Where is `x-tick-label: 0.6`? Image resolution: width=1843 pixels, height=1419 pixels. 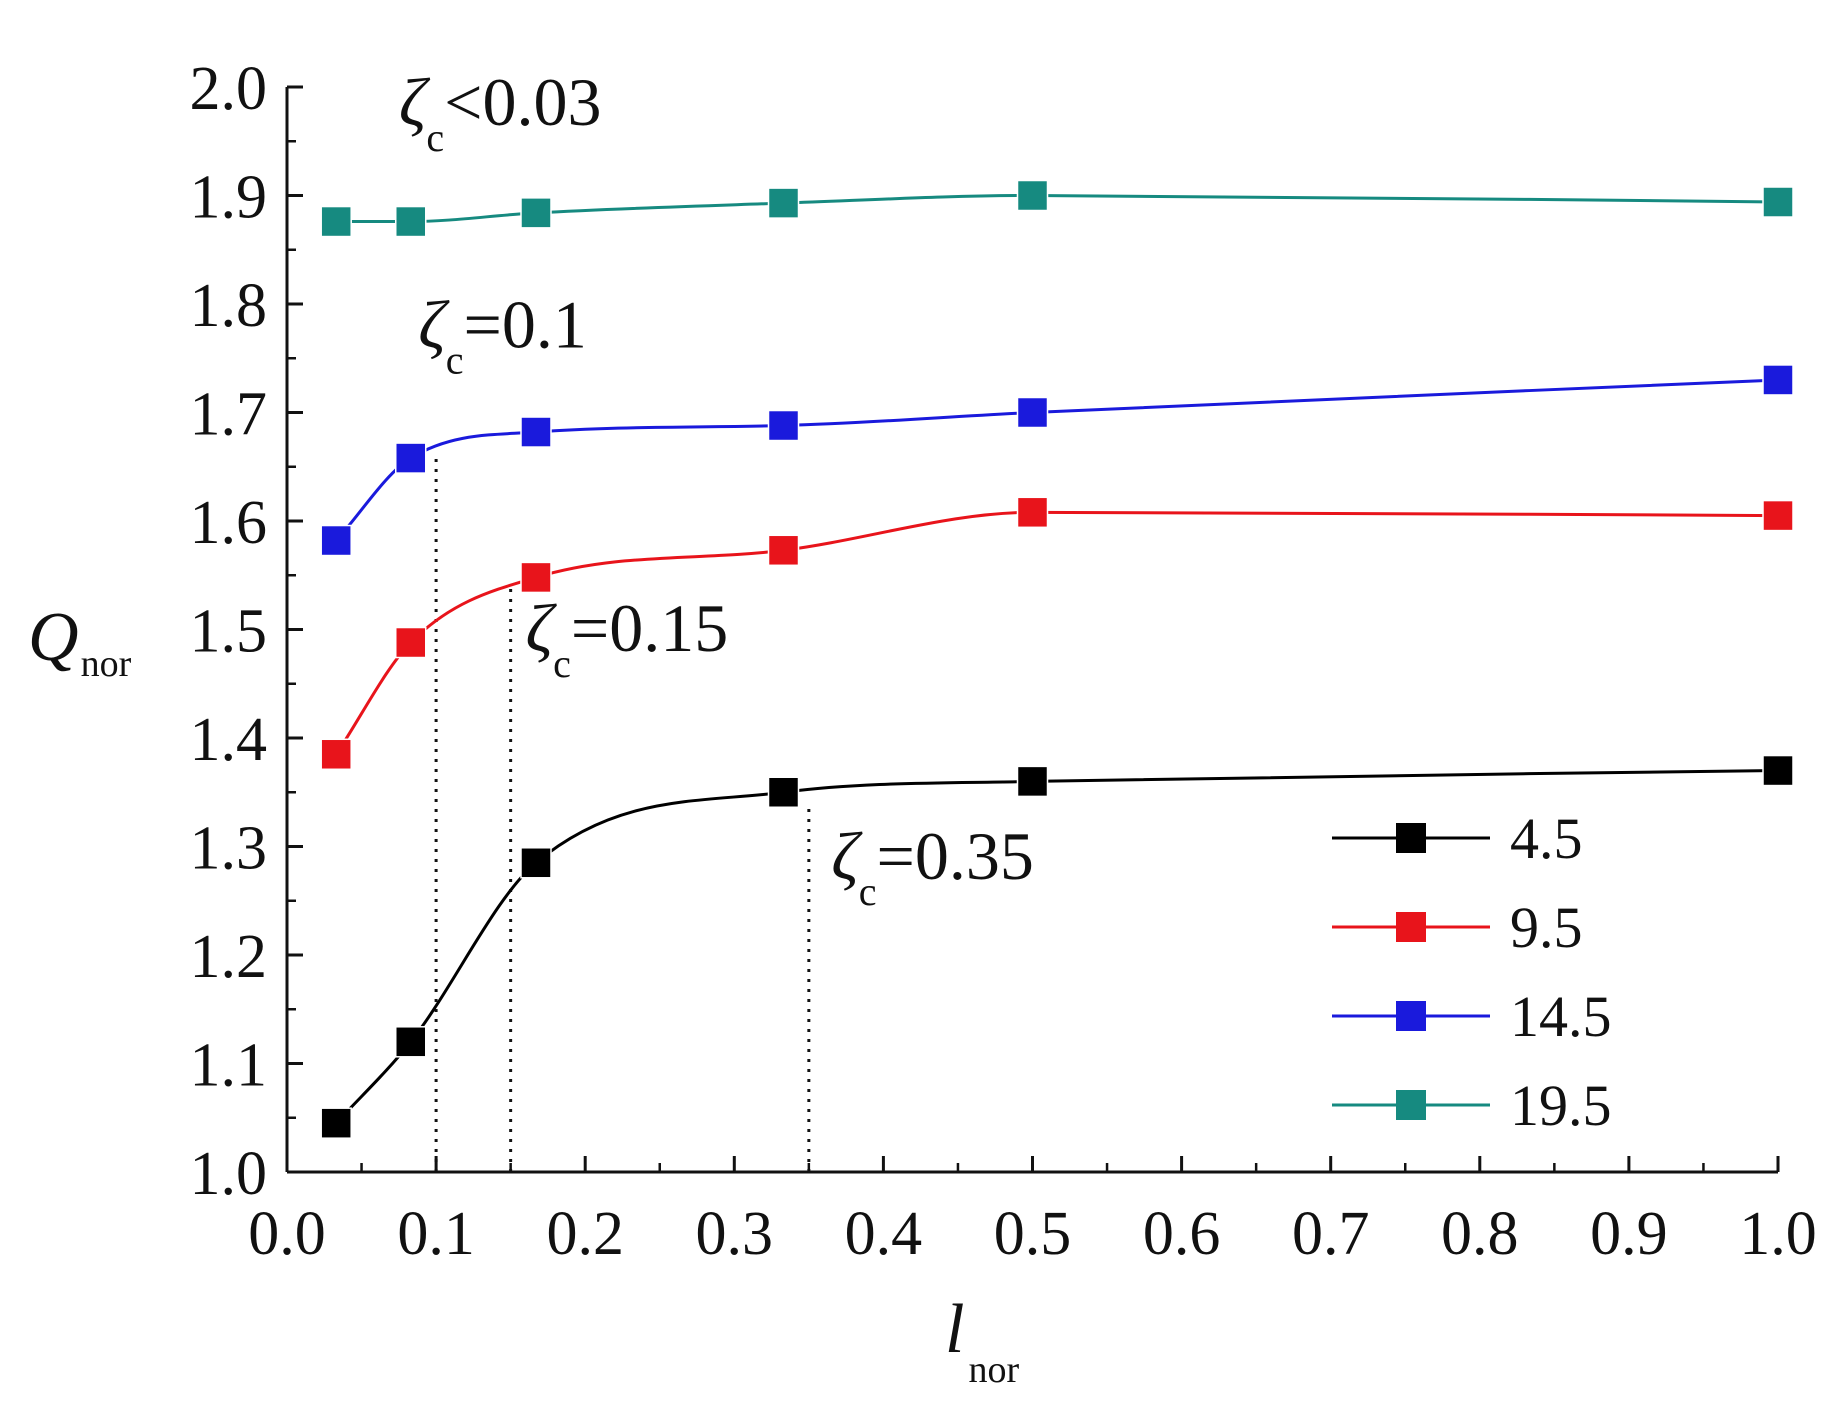 x-tick-label: 0.6 is located at coordinates (1182, 1234).